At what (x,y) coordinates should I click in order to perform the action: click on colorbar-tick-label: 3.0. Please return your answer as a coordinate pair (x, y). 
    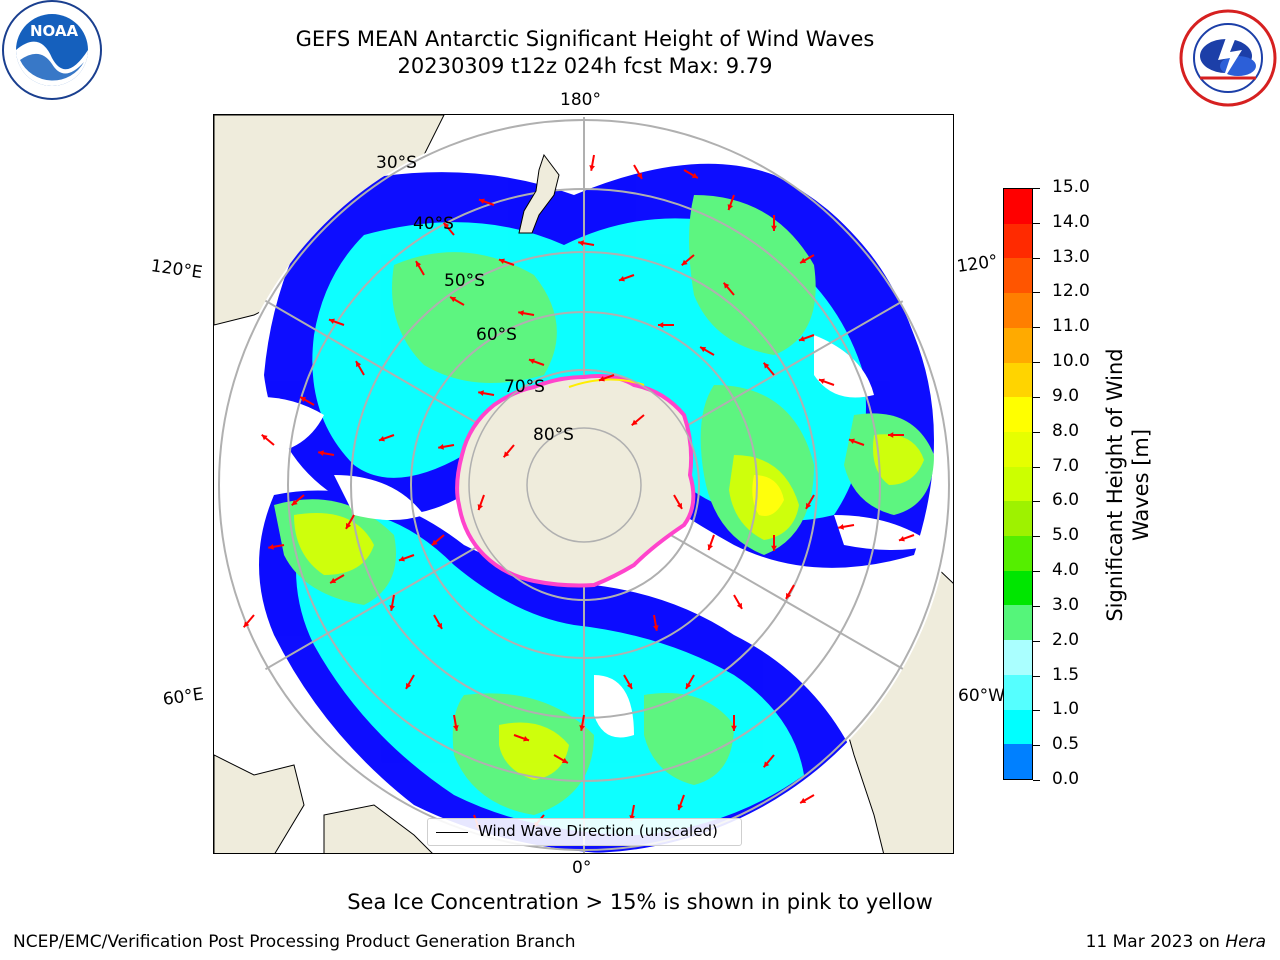
    Looking at the image, I should click on (1066, 604).